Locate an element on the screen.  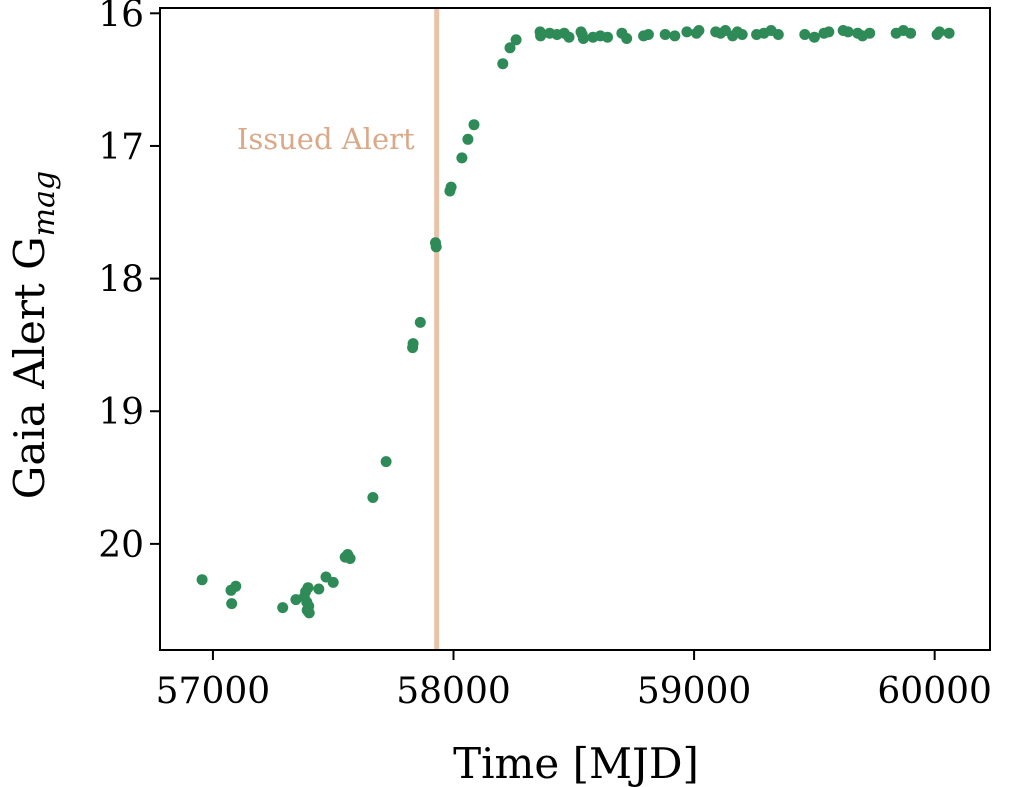
x-tick-label: 59000 is located at coordinates (694, 691).